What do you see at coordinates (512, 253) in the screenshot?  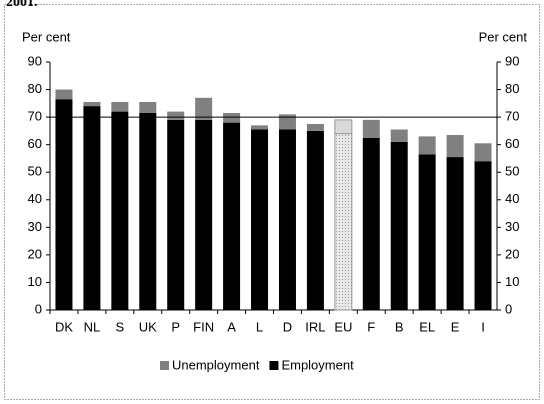 I see `y2-tick-label: 20` at bounding box center [512, 253].